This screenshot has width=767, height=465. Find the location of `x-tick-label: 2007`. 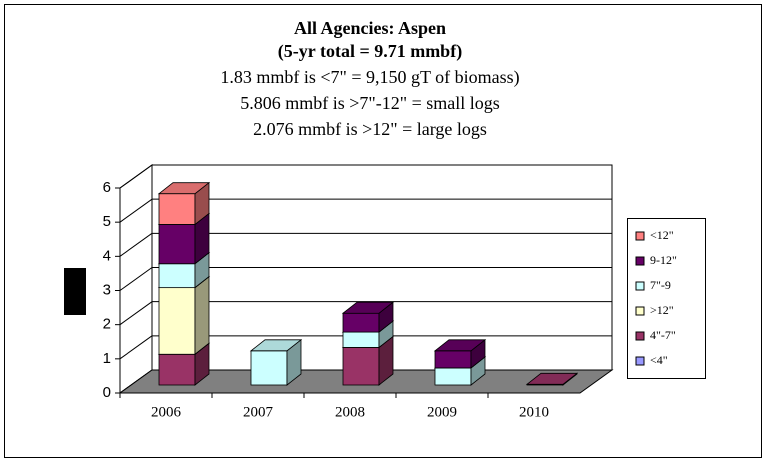

x-tick-label: 2007 is located at coordinates (258, 412).